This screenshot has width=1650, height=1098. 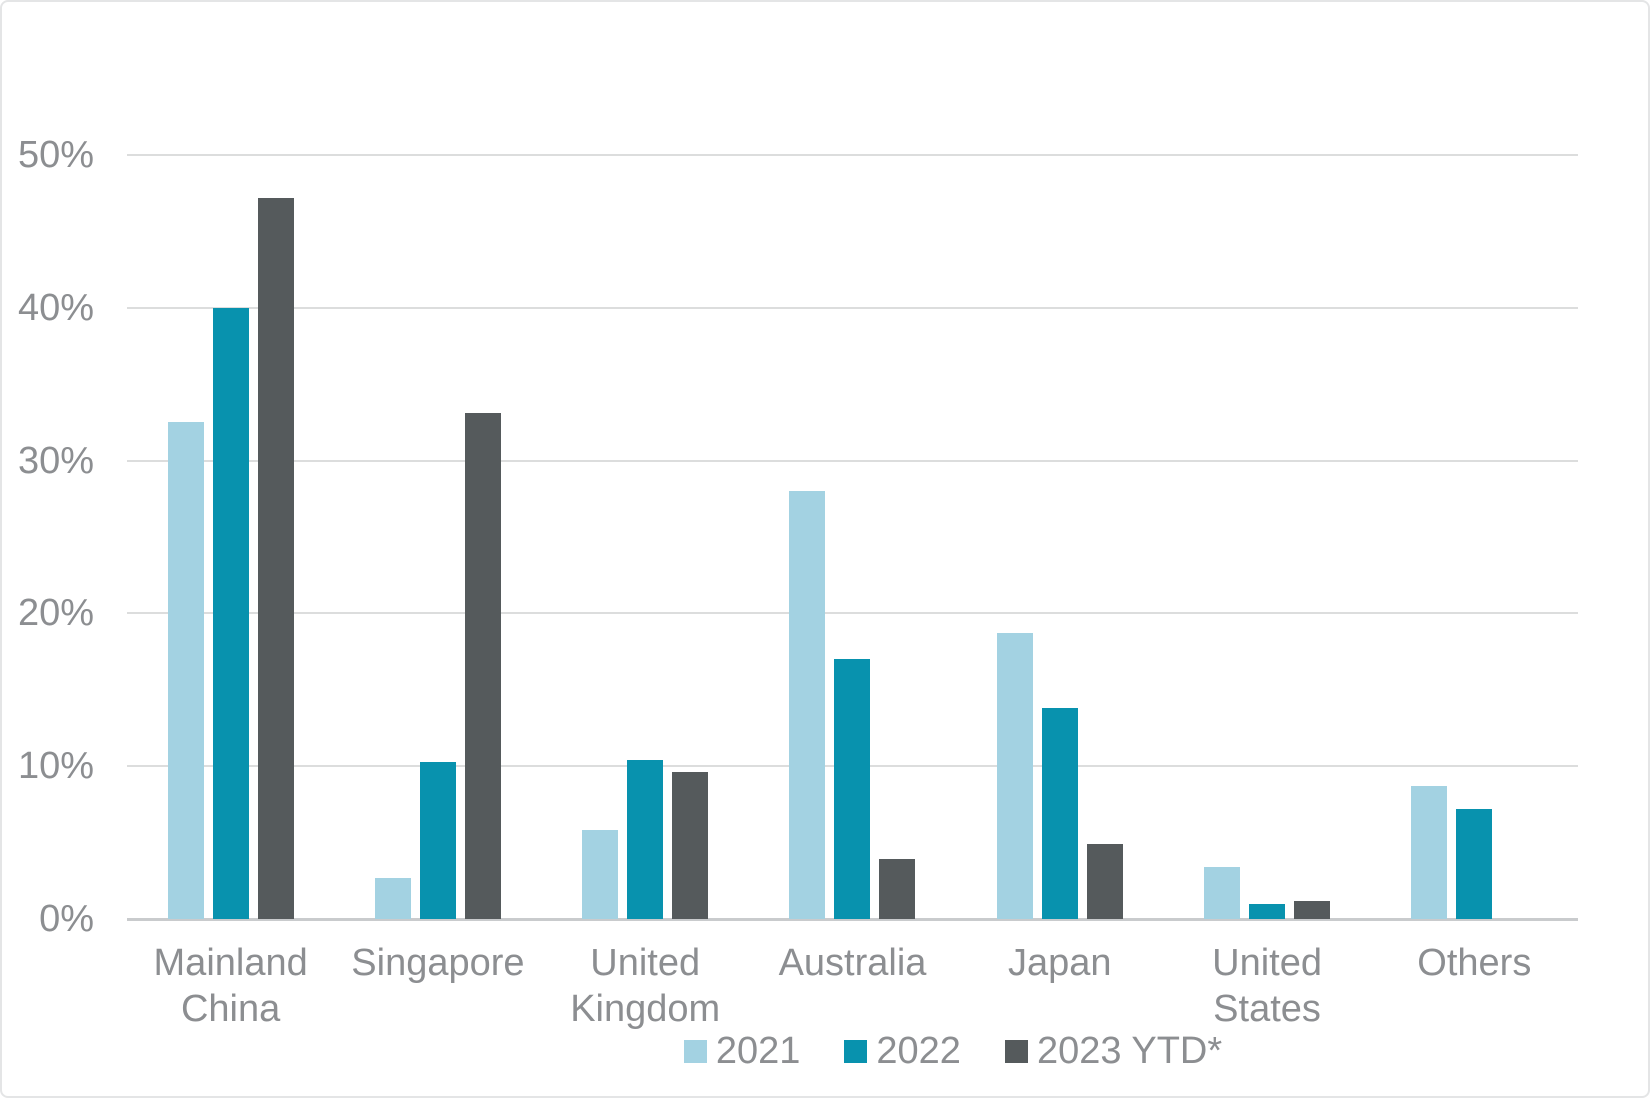 I want to click on y-tick-label: 50%, so click(x=55, y=155).